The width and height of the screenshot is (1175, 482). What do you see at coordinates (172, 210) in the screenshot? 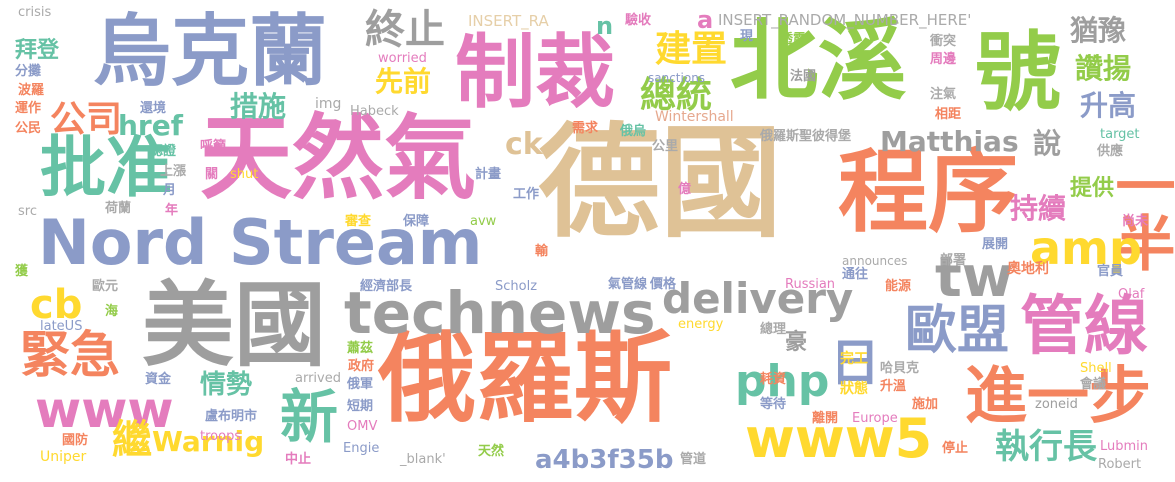
I see `word: 年` at bounding box center [172, 210].